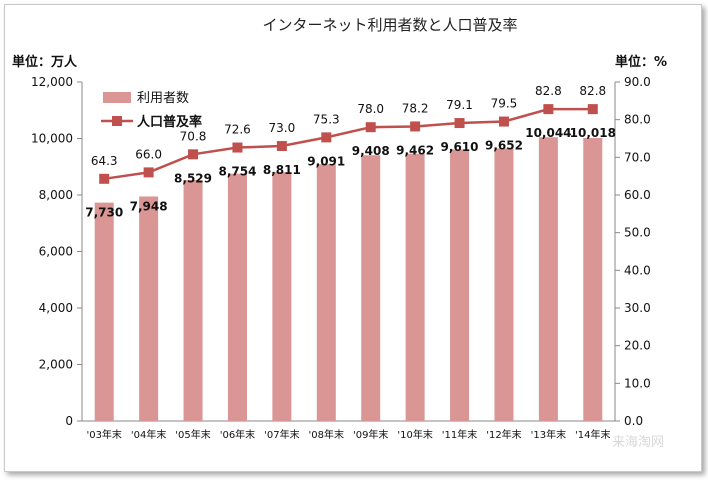 The width and height of the screenshot is (708, 480). I want to click on x-tick-label: '03年末, so click(103, 434).